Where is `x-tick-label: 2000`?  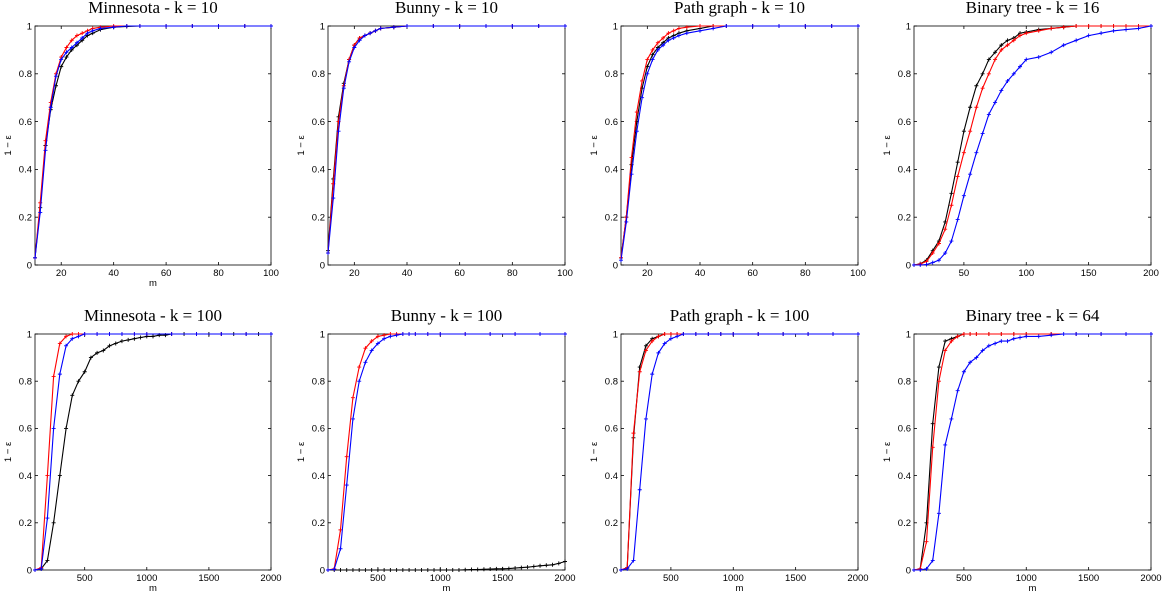 x-tick-label: 2000 is located at coordinates (564, 578).